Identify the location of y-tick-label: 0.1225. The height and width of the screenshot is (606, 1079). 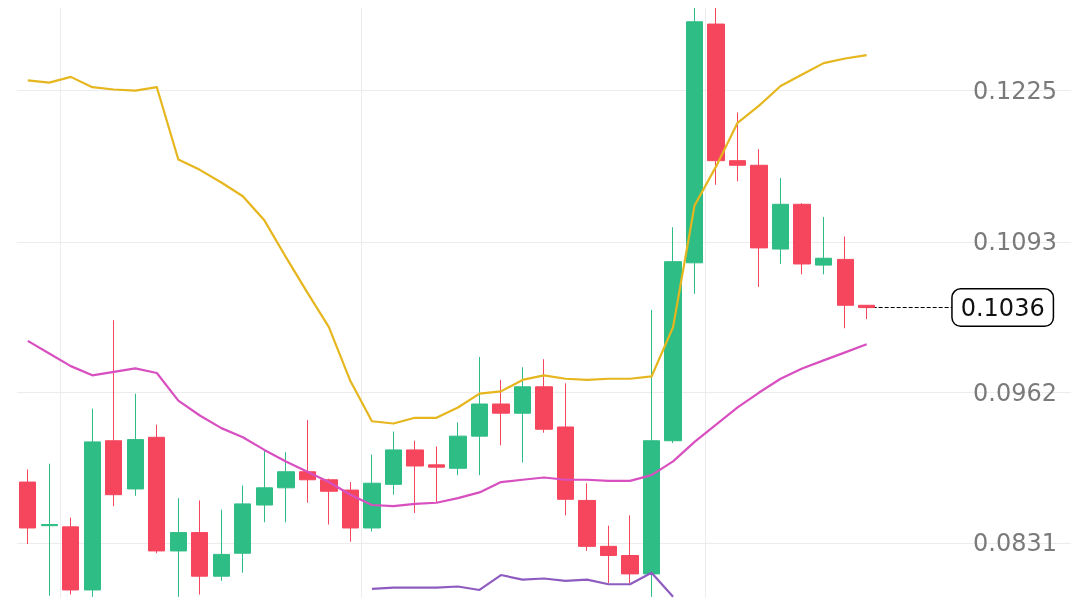
(1015, 90).